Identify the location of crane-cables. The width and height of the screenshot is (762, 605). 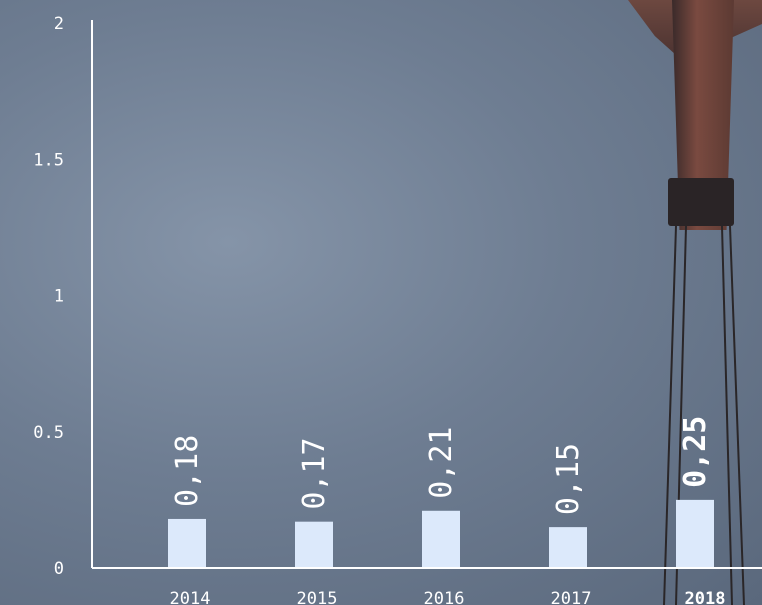
(704, 415).